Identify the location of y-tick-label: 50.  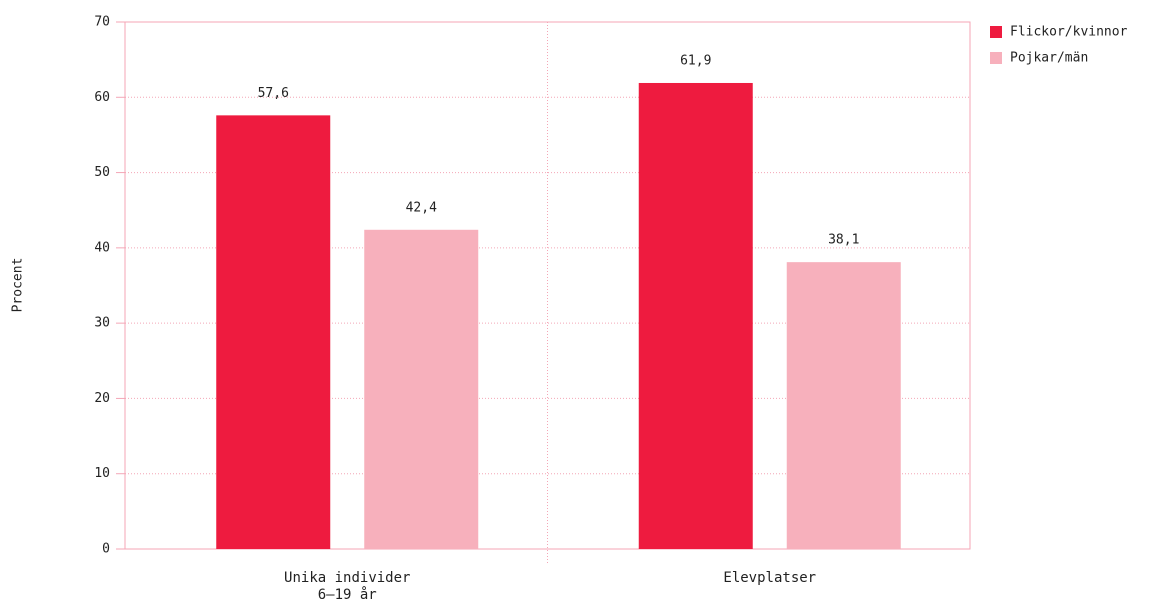
(102, 172).